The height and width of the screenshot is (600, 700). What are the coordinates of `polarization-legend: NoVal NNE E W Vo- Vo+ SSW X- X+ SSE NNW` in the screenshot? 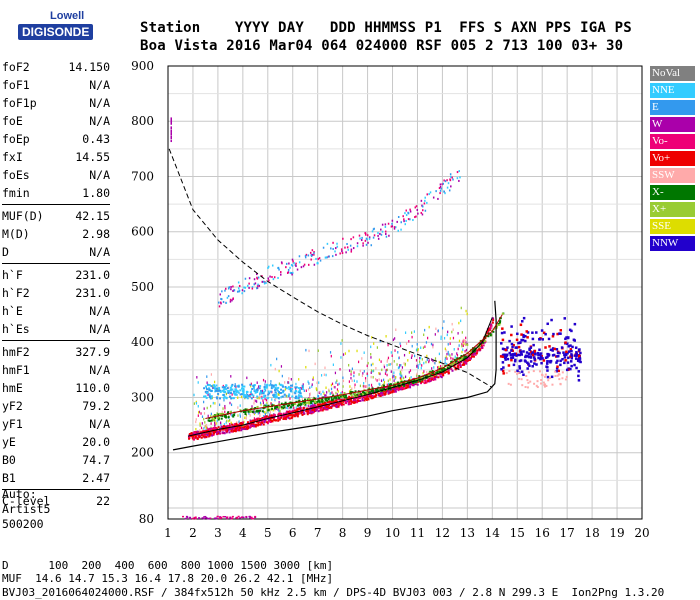 It's located at (672, 159).